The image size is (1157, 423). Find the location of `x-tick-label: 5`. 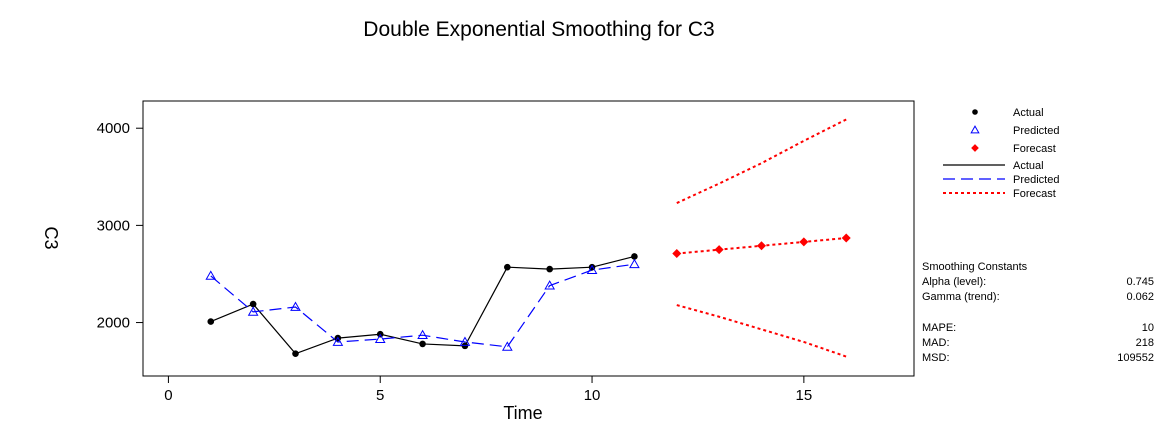

x-tick-label: 5 is located at coordinates (380, 395).